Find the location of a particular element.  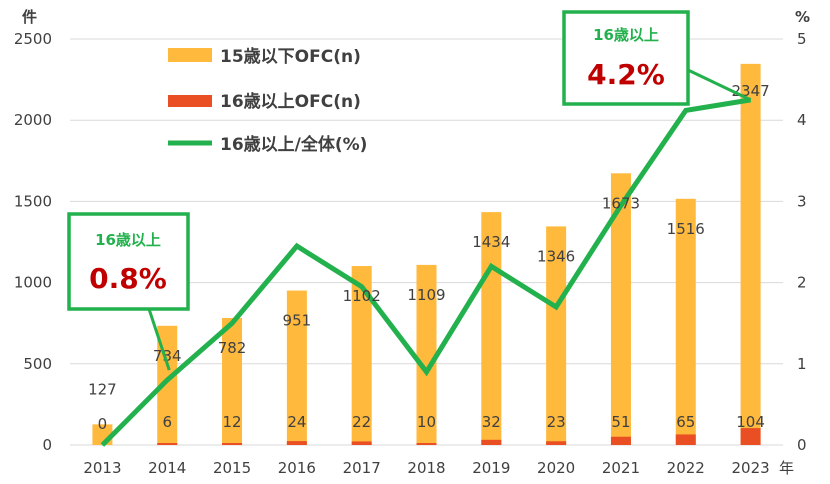

x-axis-unit: 年 is located at coordinates (786, 468).